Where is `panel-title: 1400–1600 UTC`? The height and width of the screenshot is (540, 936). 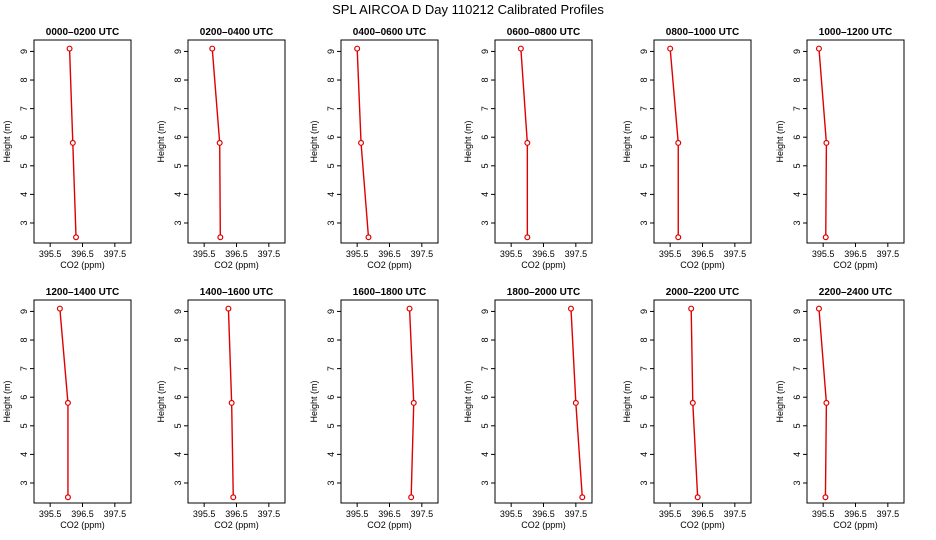
panel-title: 1400–1600 UTC is located at coordinates (236, 292).